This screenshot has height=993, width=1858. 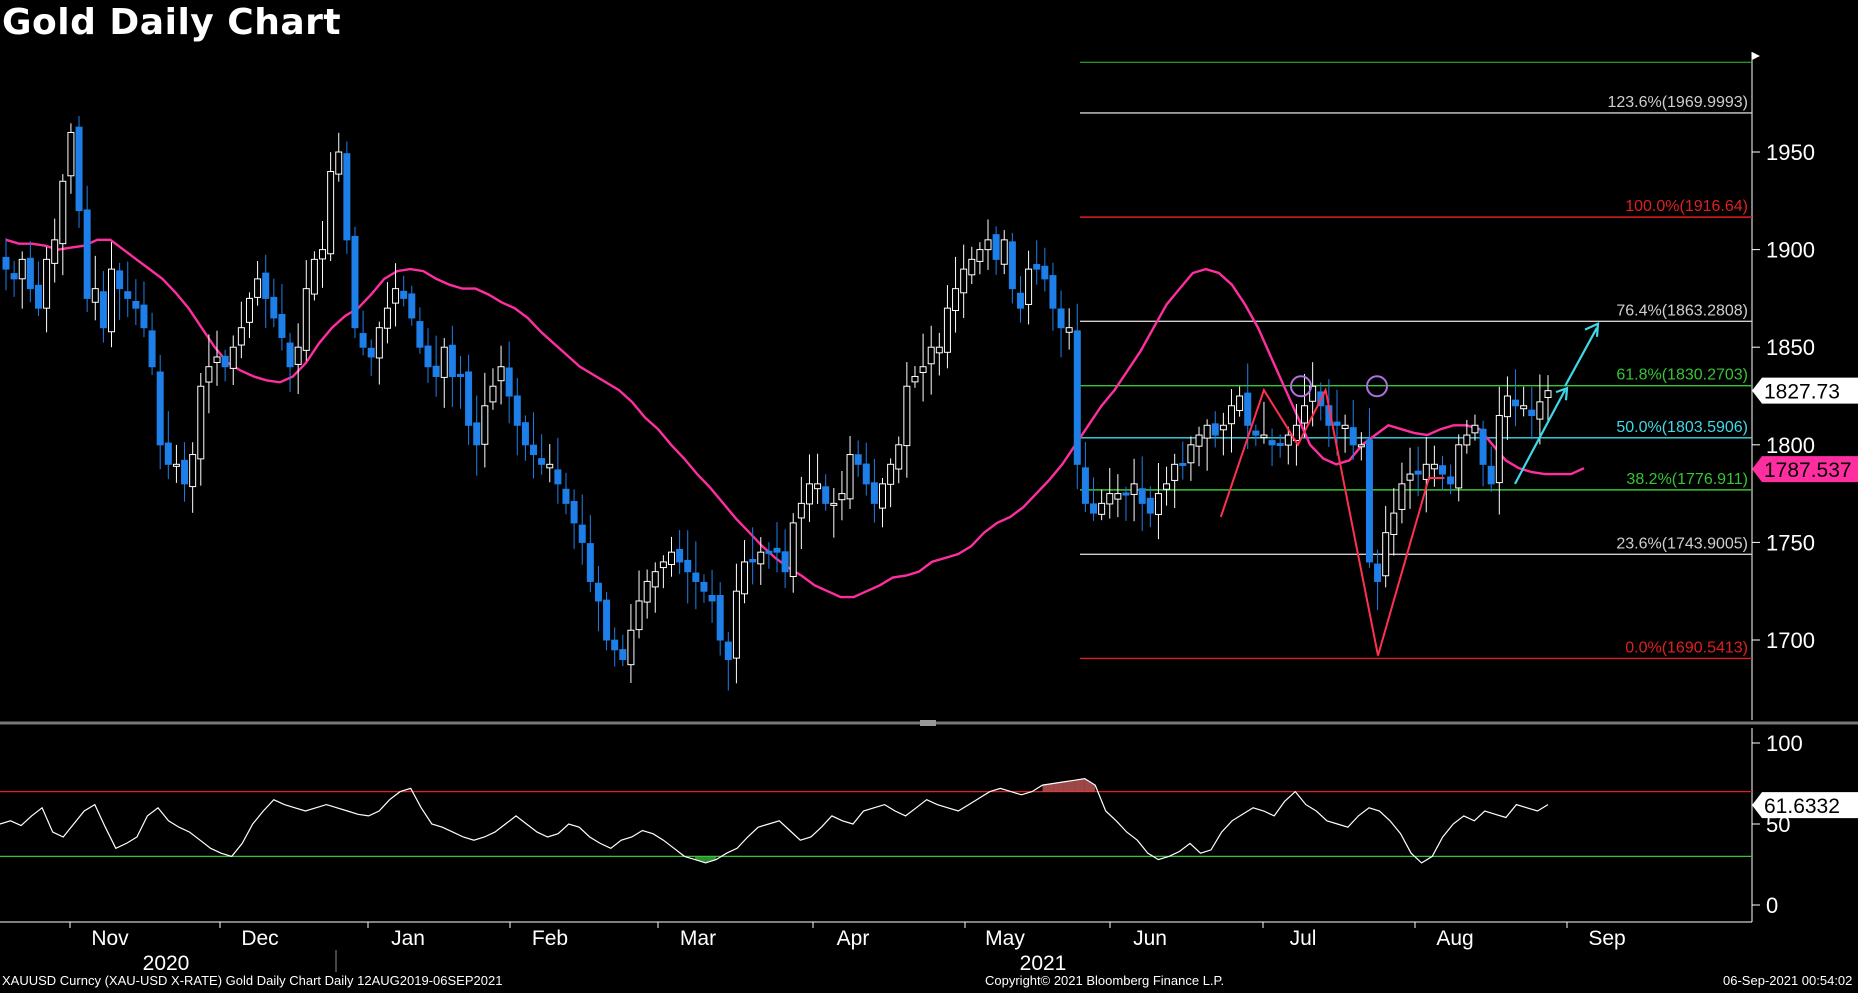 I want to click on month-label: Jul, so click(x=1303, y=938).